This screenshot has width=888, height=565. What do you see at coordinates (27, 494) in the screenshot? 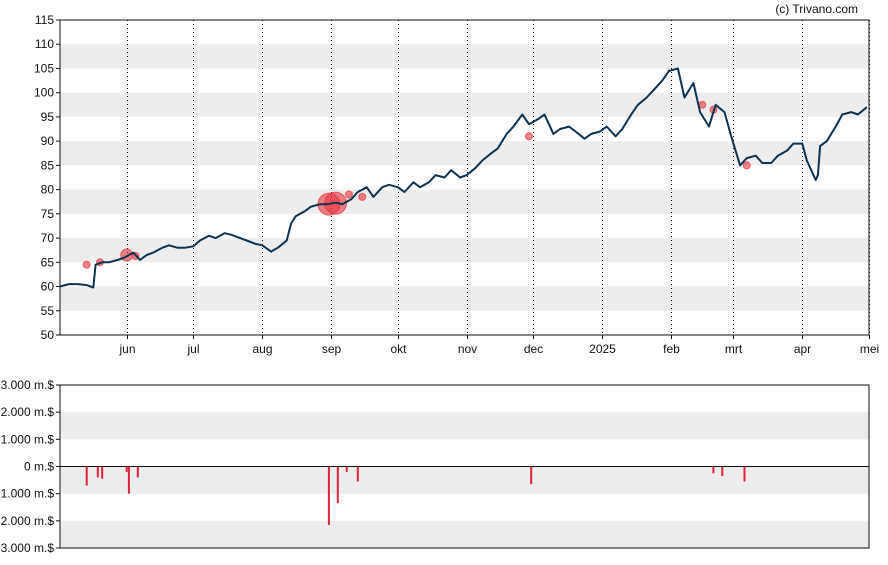
I see `y-tick-label: -1.000 m.$` at bounding box center [27, 494].